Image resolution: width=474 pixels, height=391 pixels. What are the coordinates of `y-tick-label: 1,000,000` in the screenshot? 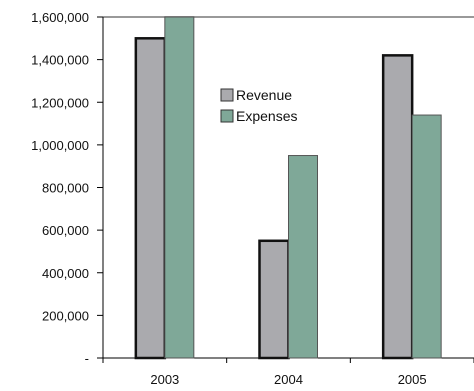 It's located at (60, 145).